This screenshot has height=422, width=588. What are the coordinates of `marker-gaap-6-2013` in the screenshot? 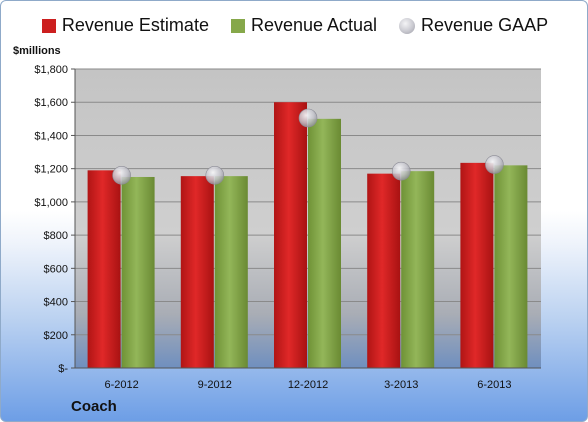 It's located at (494, 164).